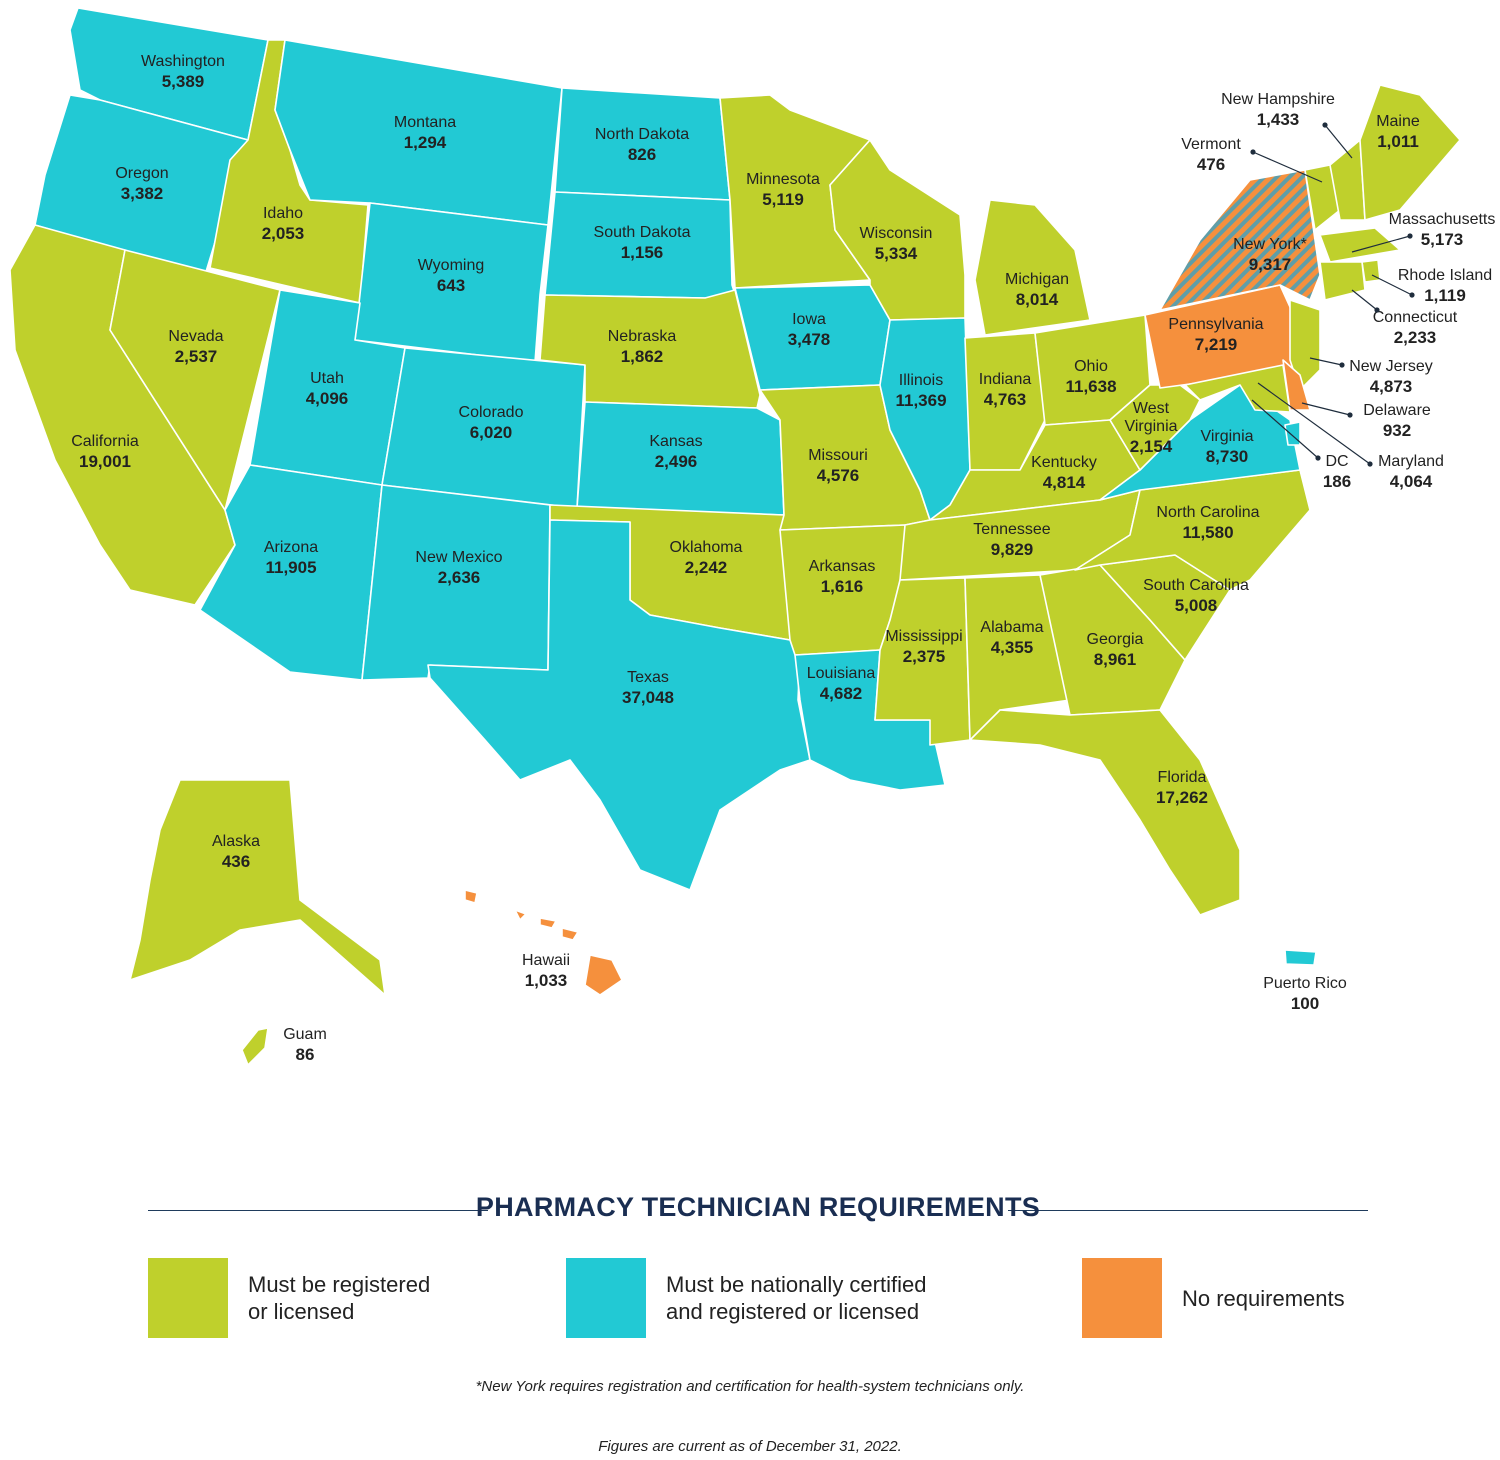 Image resolution: width=1500 pixels, height=1460 pixels. Describe the element at coordinates (318, 1210) in the screenshot. I see `legend-rule-left` at that location.